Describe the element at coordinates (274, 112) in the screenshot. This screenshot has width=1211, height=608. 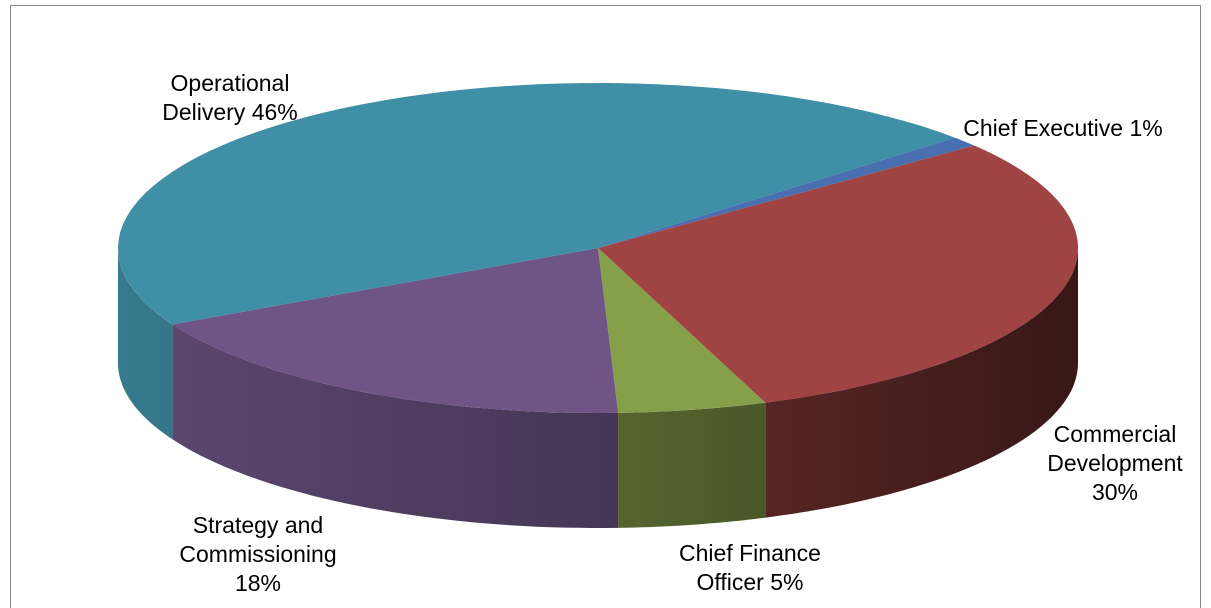
I see `label-value: 46%` at that location.